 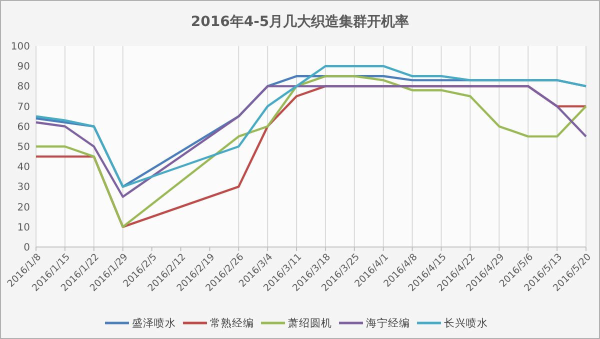 I want to click on y-tick-label: 90, so click(x=23, y=67).